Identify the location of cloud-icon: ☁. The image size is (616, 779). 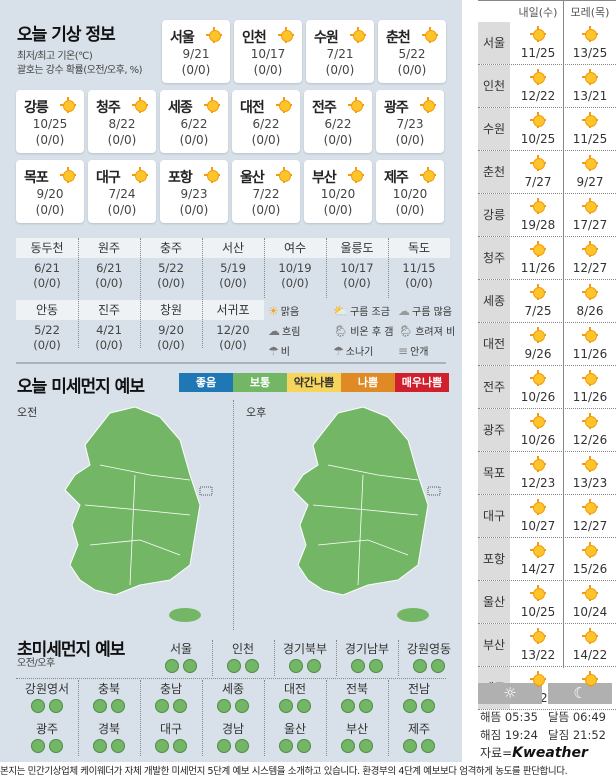
(404, 311).